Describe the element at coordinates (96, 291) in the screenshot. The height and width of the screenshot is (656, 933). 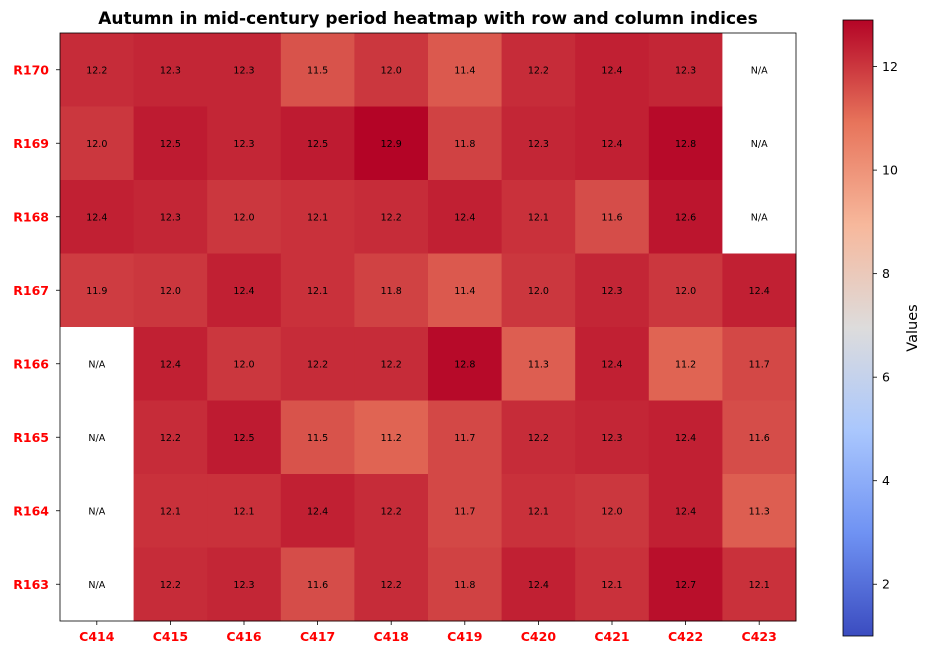
I see `cell-value-label: 11.9` at that location.